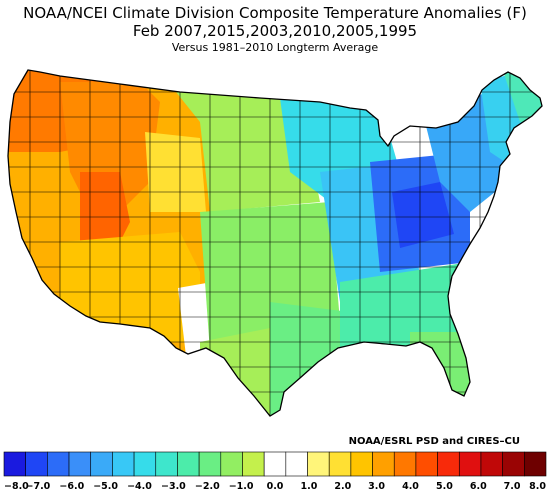 This screenshot has width=550, height=492. I want to click on legend-tick-label: −2.0, so click(207, 486).